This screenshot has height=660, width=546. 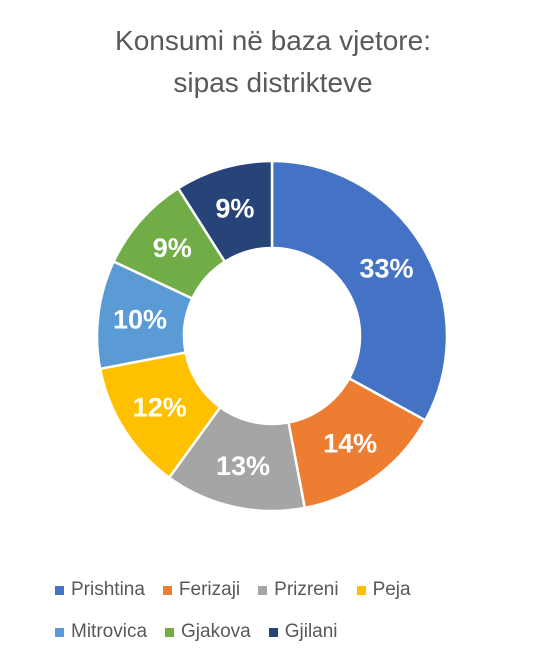 What do you see at coordinates (234, 208) in the screenshot?
I see `data-label-gjilani: 9%` at bounding box center [234, 208].